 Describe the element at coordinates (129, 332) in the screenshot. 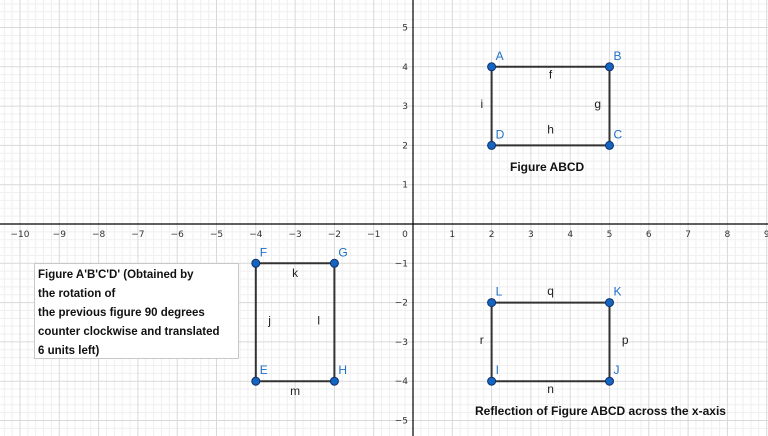

I see `textbox-line: counter clockwise and translated` at that location.